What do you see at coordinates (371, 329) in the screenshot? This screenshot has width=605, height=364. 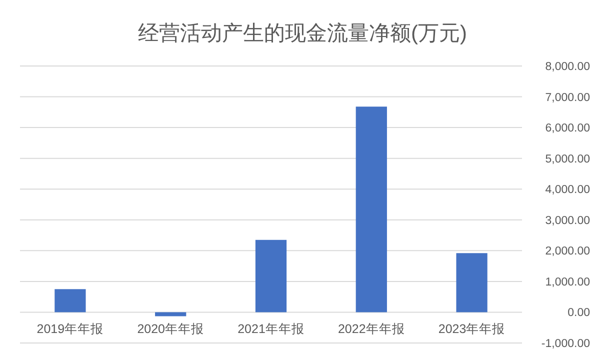 I see `x-tick-label: 2022年年报` at bounding box center [371, 329].